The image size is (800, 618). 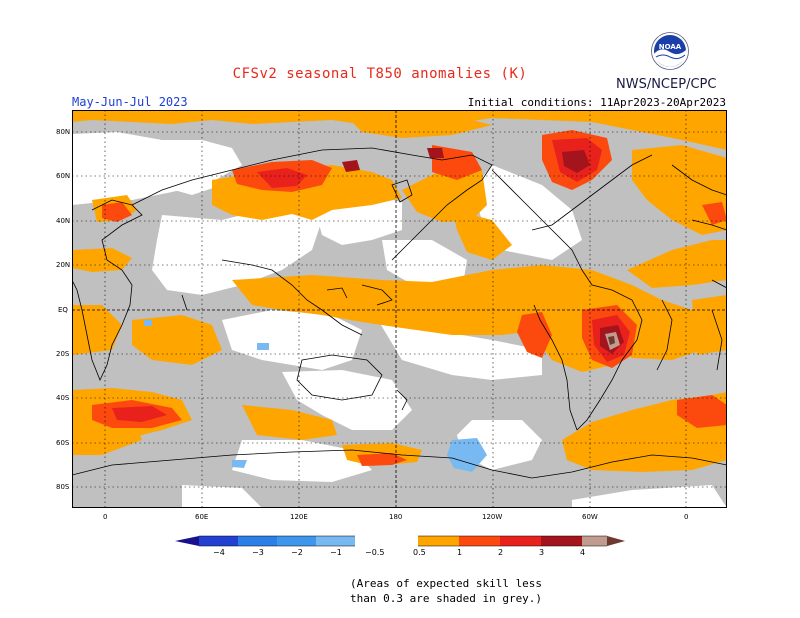 I want to click on lat-label: 20N, so click(x=63, y=265).